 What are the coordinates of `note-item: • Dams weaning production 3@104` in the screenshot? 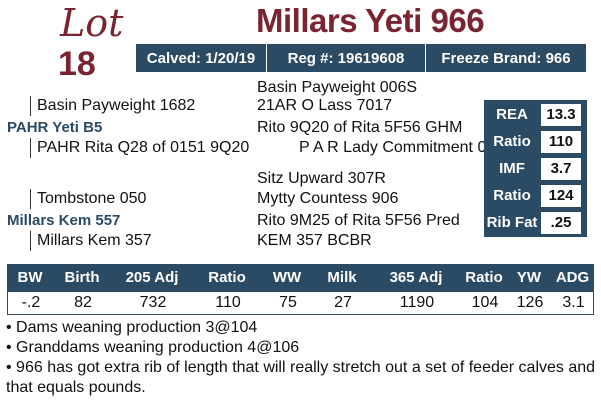 It's located at (132, 327).